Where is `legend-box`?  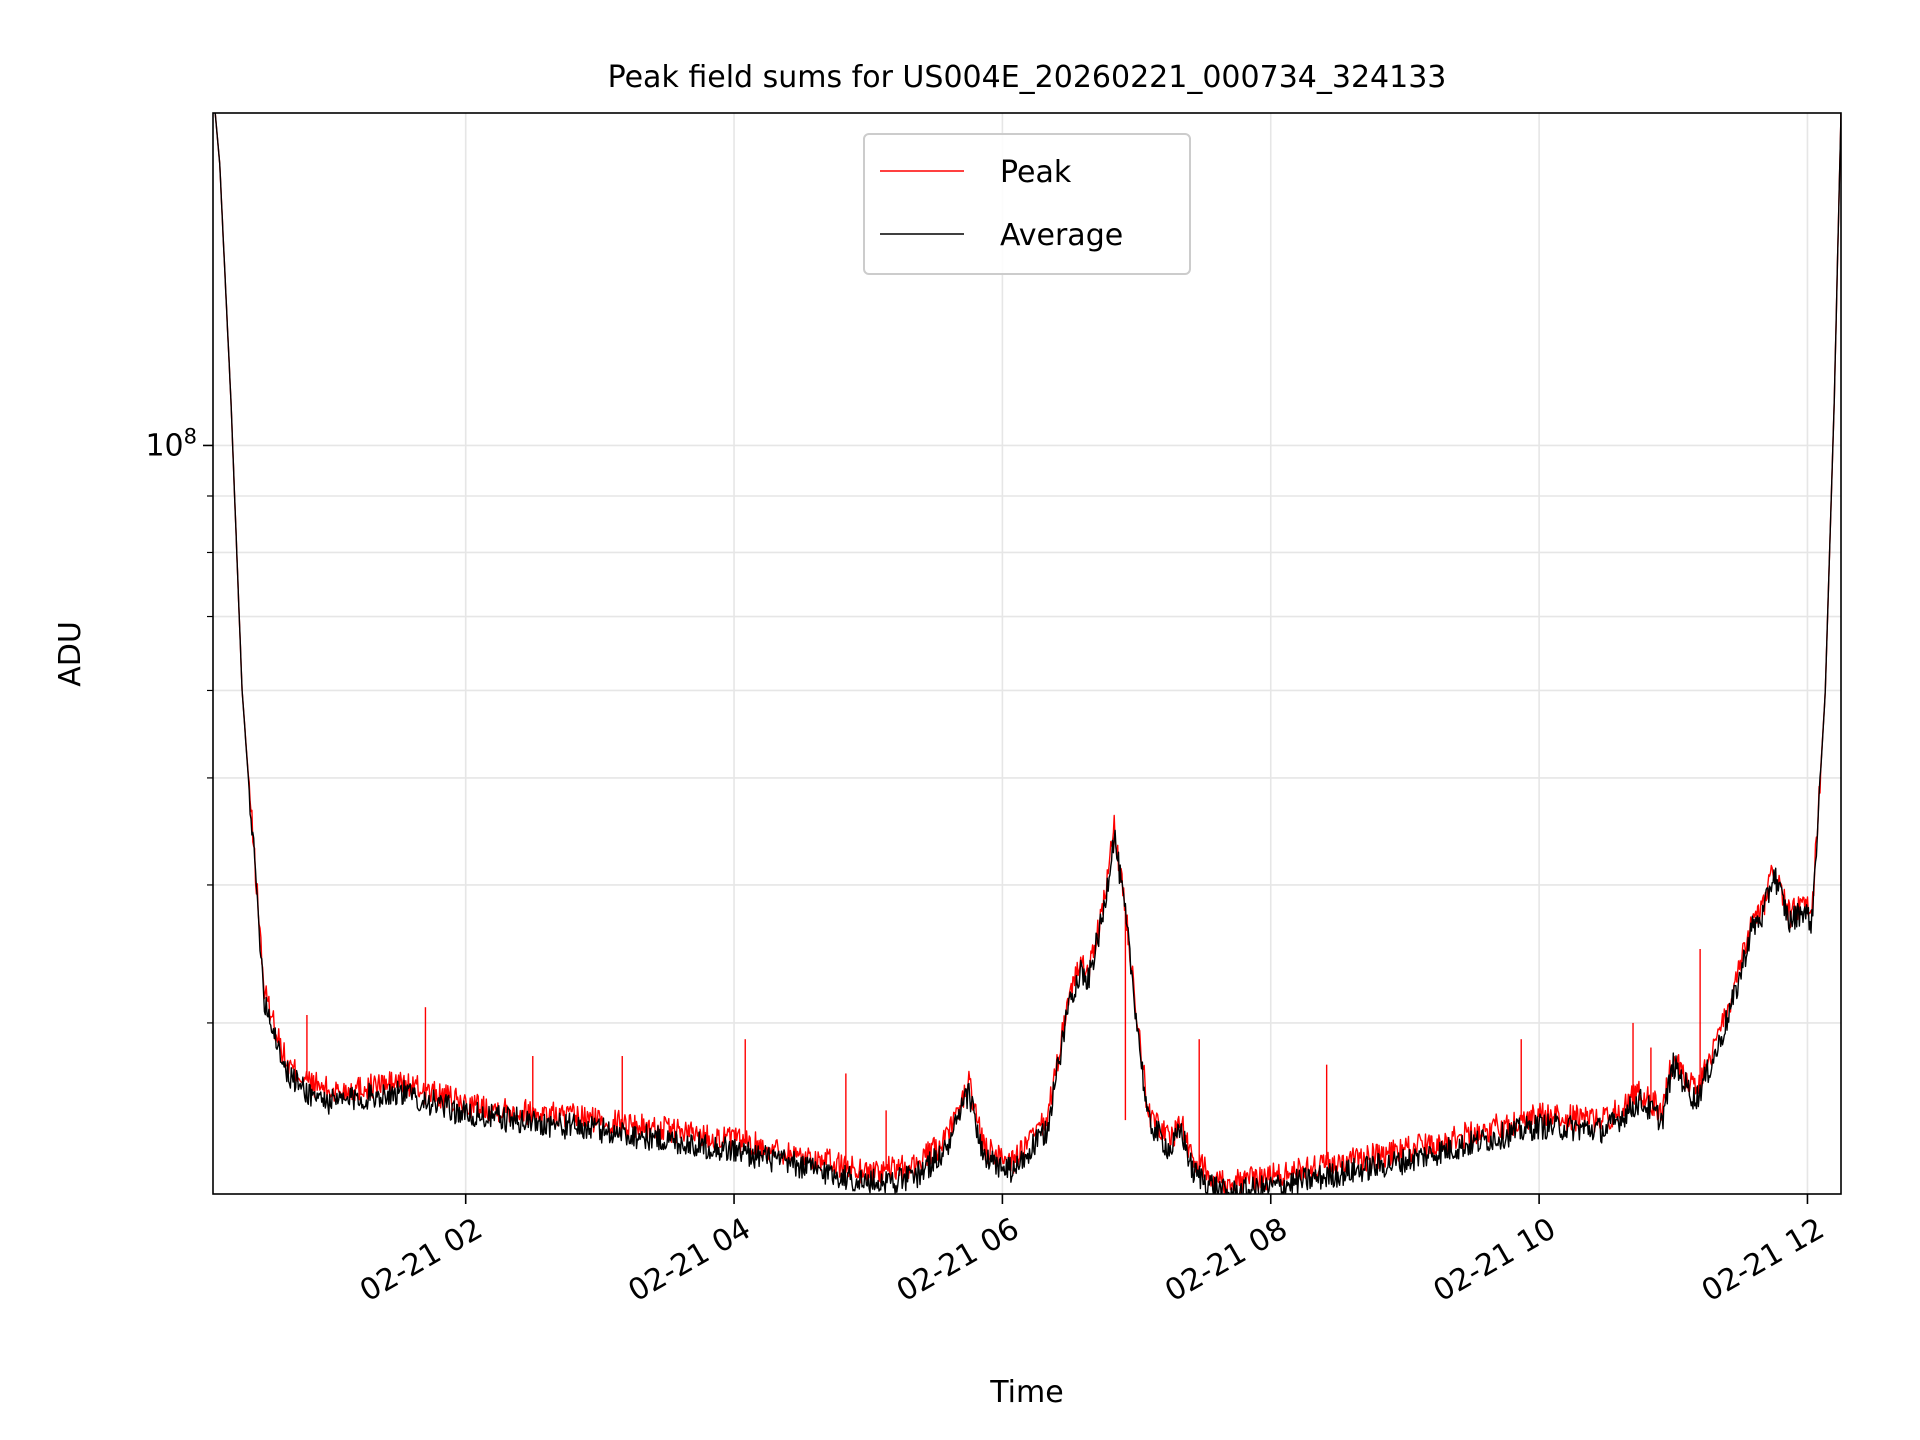 legend-box is located at coordinates (1027, 204).